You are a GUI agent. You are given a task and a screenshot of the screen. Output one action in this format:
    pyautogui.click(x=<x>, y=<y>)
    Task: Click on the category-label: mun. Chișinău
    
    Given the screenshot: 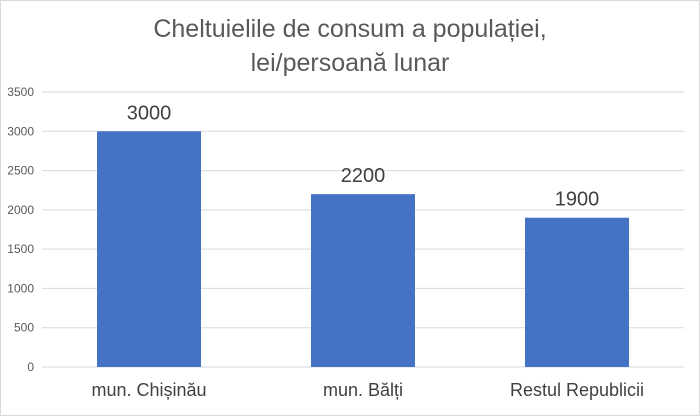 What is the action you would take?
    pyautogui.click(x=148, y=390)
    